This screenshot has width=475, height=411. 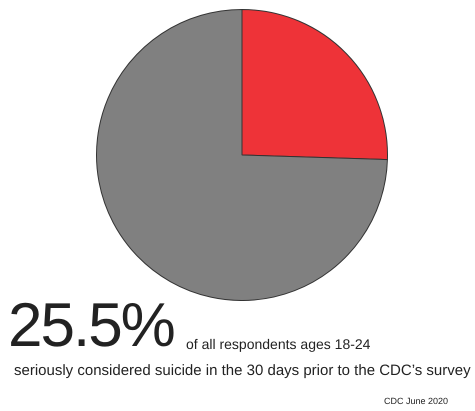 I want to click on text: 25.5%, so click(x=91, y=325).